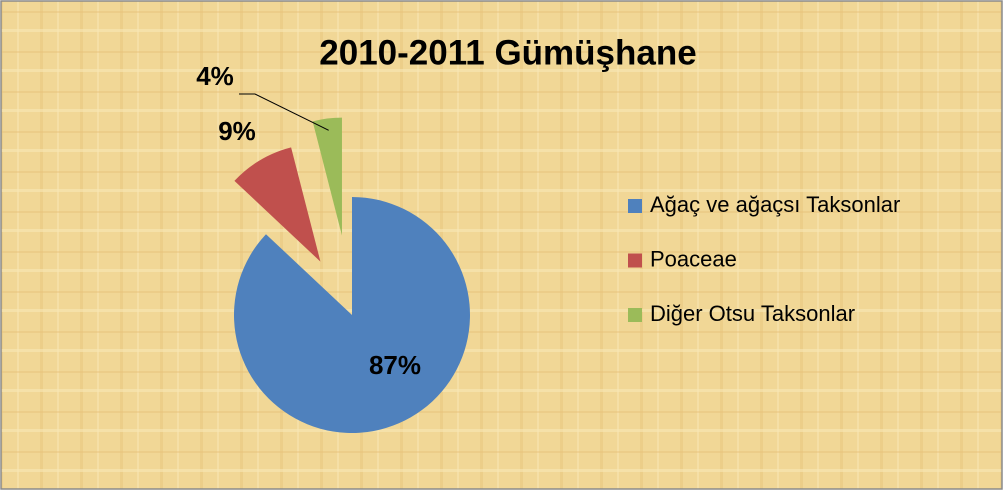 This screenshot has width=1003, height=490. What do you see at coordinates (752, 313) in the screenshot?
I see `legend-label: Diğer Otsu Taksonlar` at bounding box center [752, 313].